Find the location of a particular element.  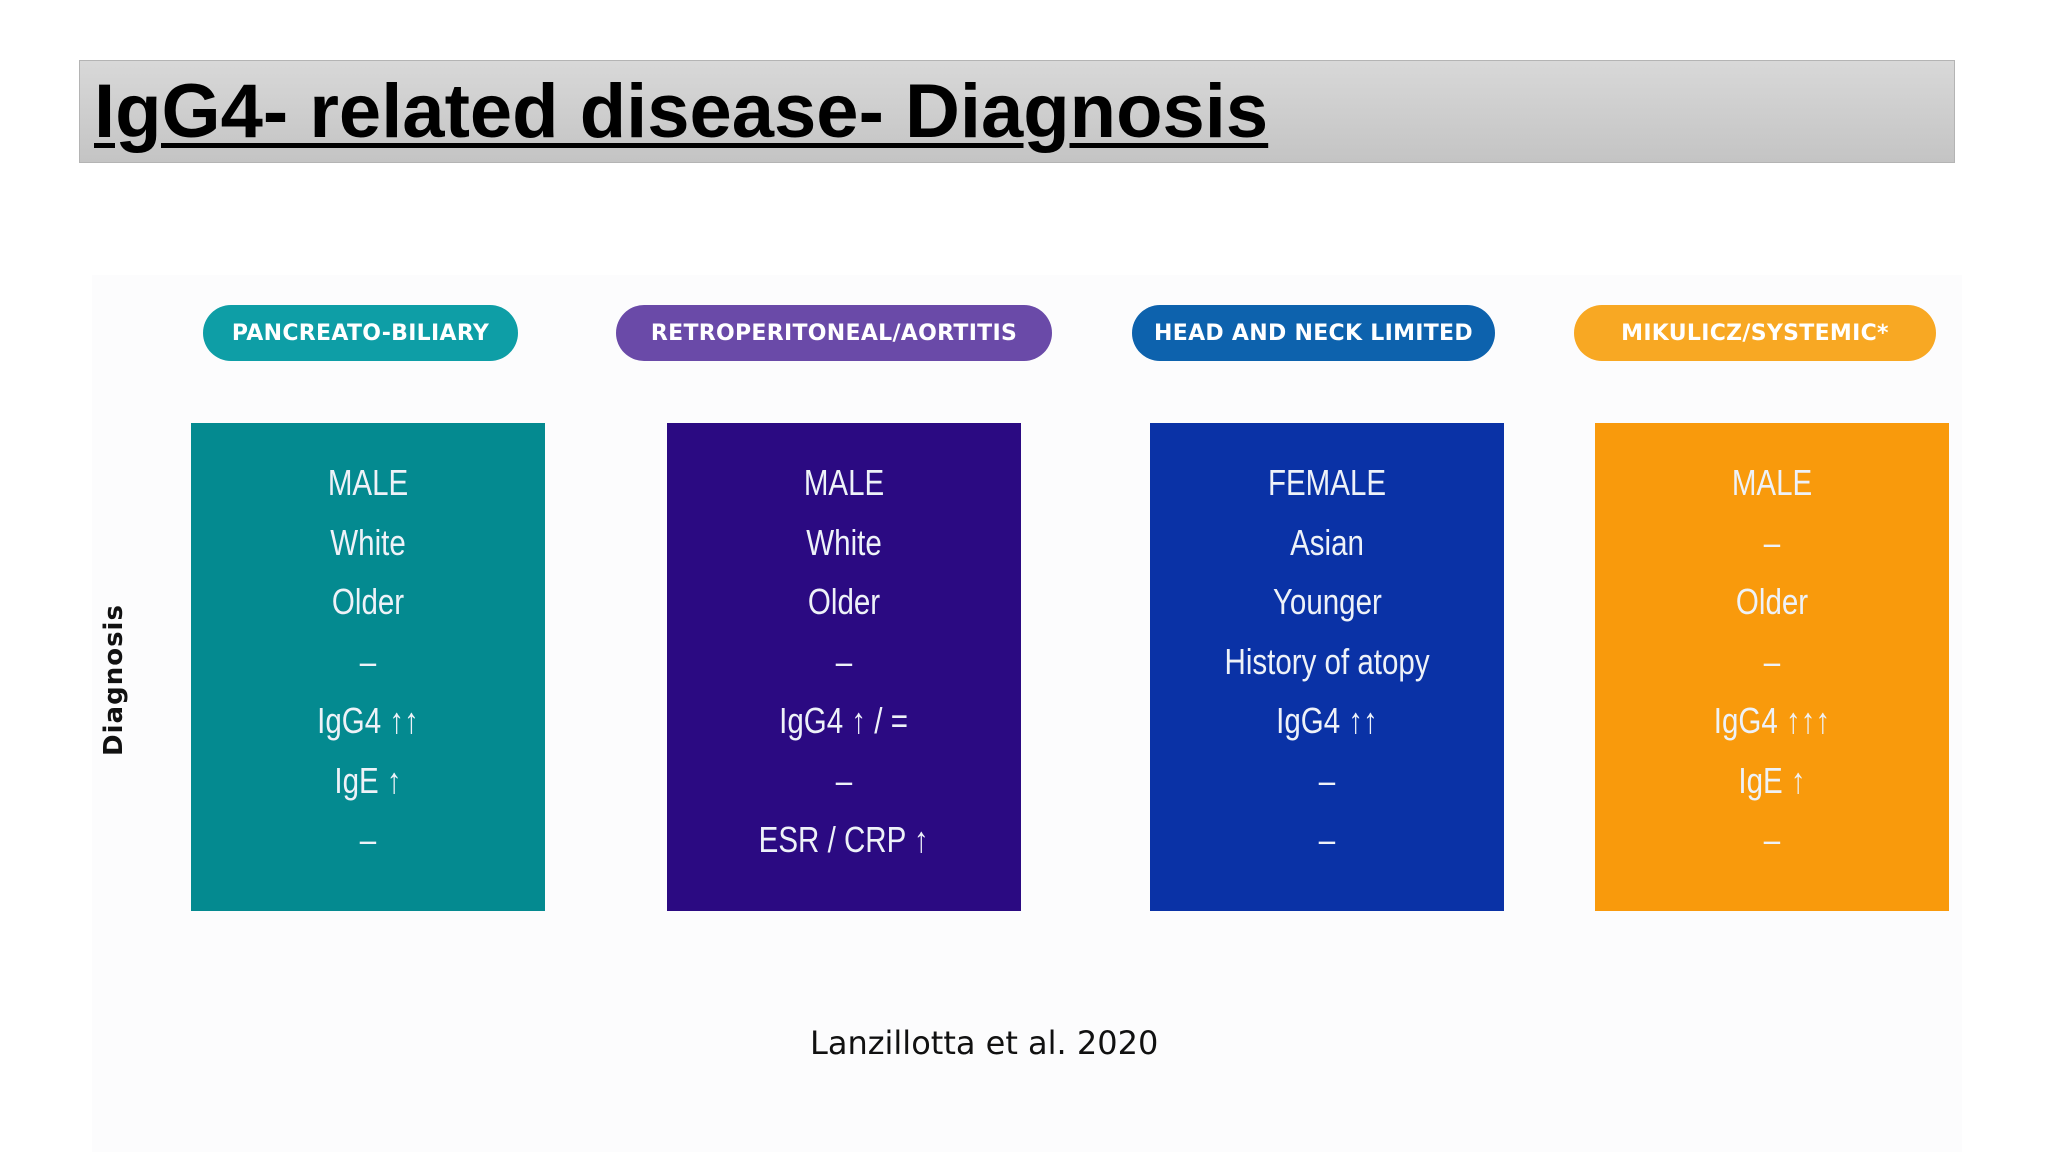

citation: Lanzillotta et al. 2020 is located at coordinates (984, 1043).